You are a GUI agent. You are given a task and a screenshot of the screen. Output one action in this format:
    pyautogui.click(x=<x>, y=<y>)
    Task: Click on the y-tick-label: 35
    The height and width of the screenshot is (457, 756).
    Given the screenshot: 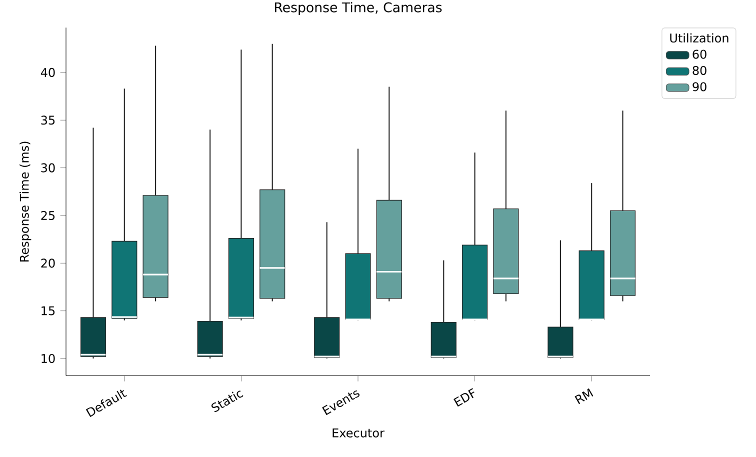 What is the action you would take?
    pyautogui.click(x=48, y=120)
    